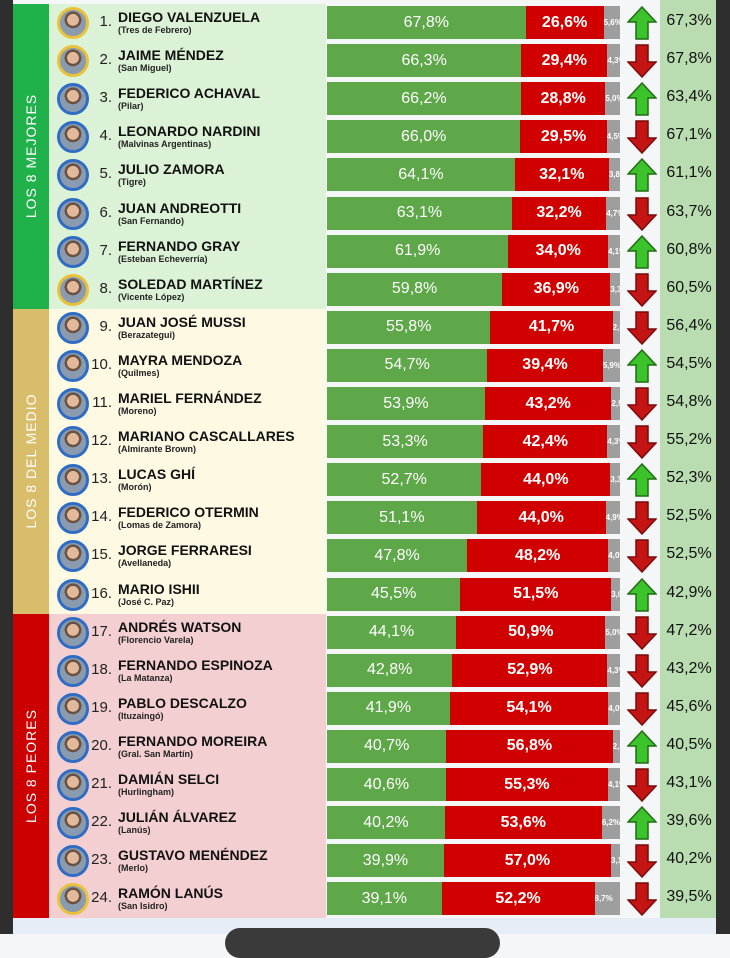  Describe the element at coordinates (689, 897) in the screenshot. I see `previous-value: 39,5%` at that location.